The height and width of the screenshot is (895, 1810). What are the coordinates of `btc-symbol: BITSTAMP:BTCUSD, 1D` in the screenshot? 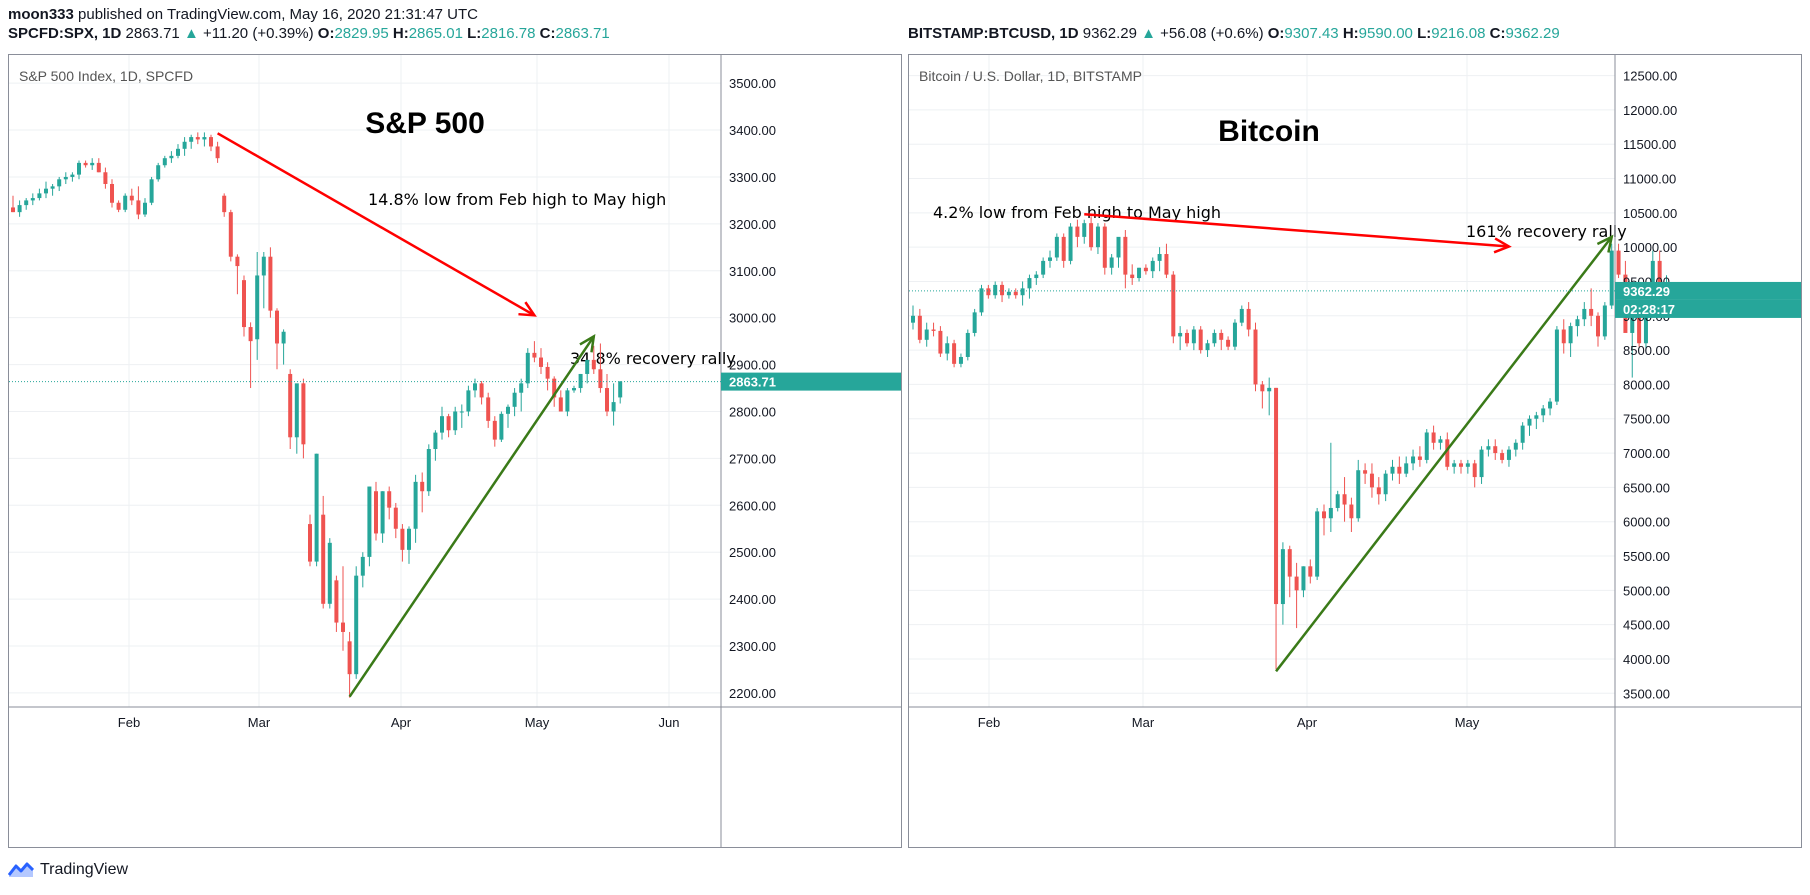 It's located at (993, 33).